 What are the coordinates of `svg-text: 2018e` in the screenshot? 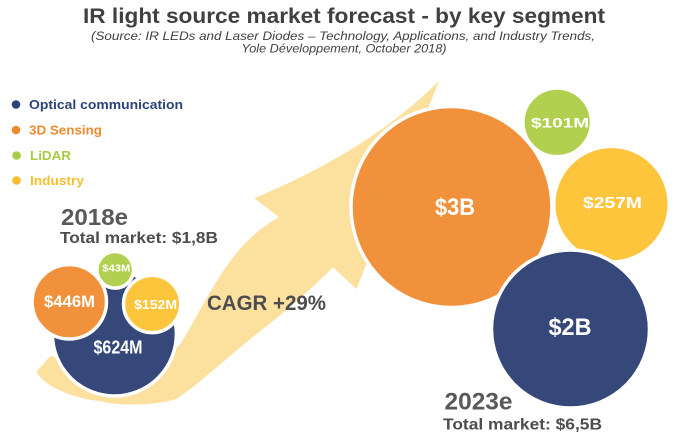 It's located at (94, 217).